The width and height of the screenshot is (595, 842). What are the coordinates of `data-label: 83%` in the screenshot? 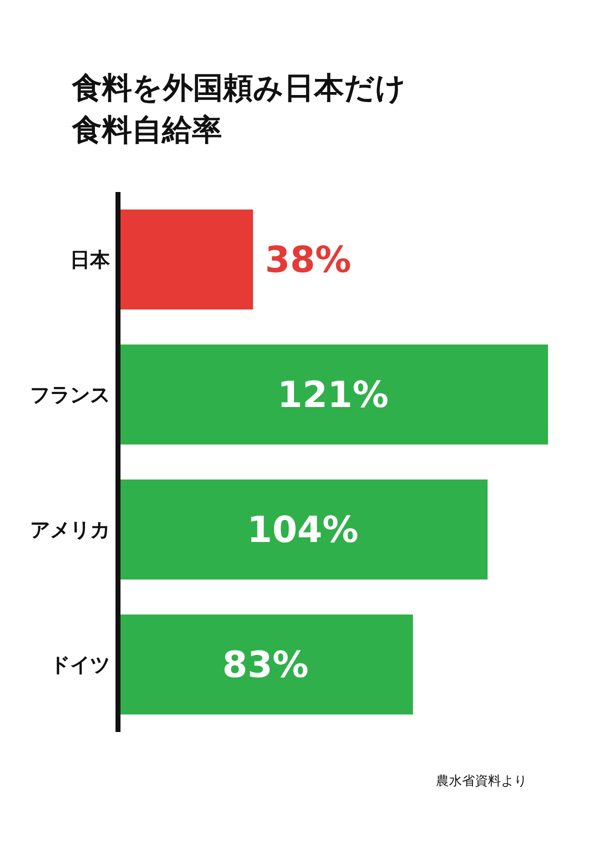 It's located at (265, 665).